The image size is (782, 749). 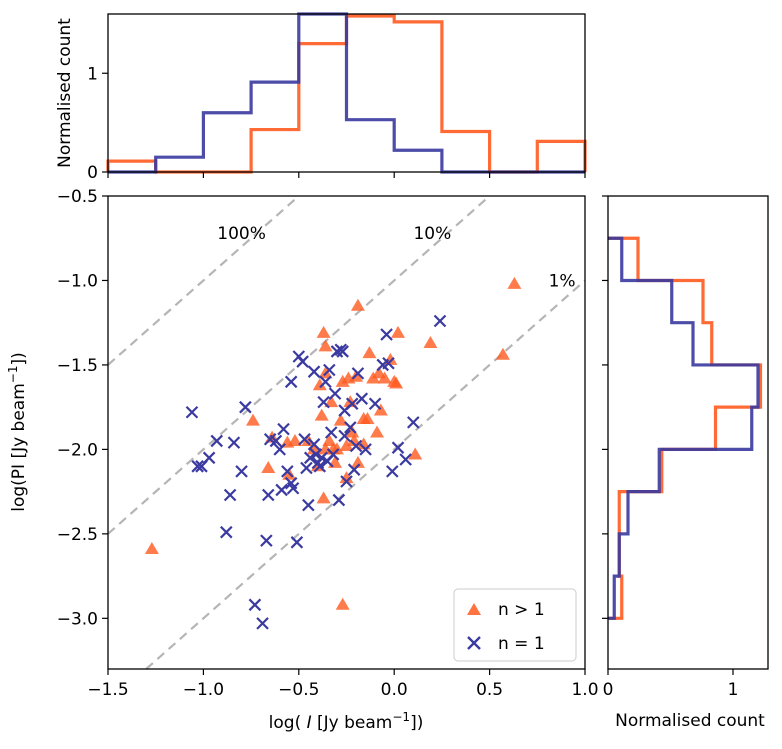 I want to click on ref-line-label: 100%, so click(x=241, y=234).